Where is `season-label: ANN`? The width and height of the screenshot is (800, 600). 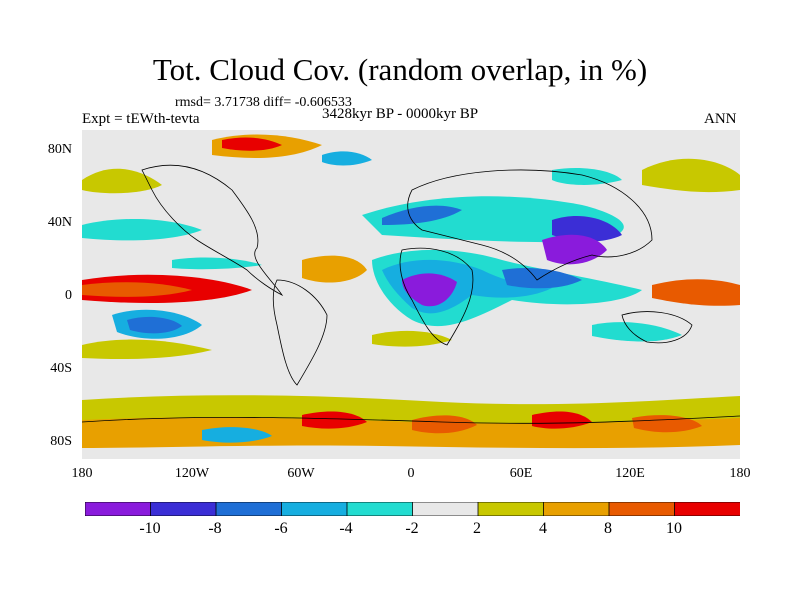
season-label: ANN is located at coordinates (720, 119).